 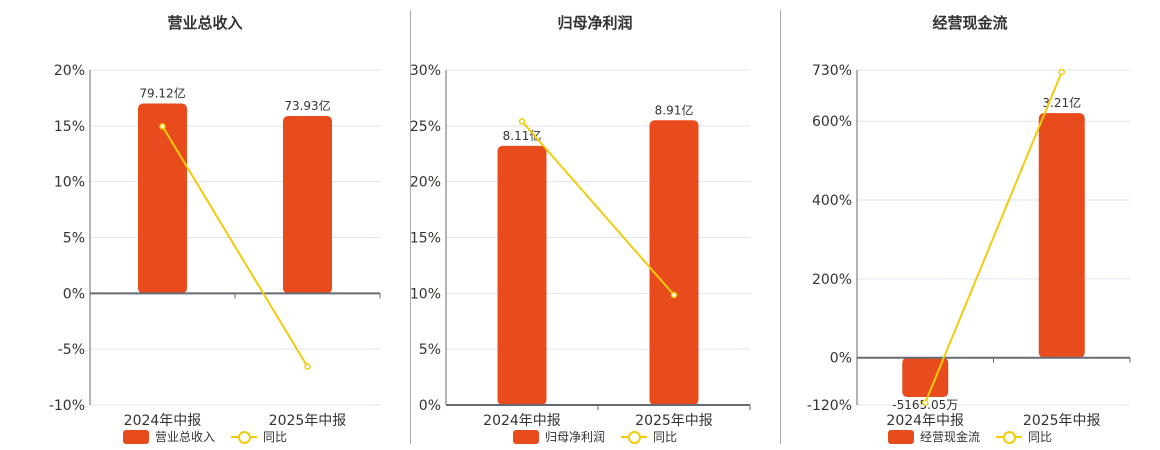 I want to click on y-tick-label: 30%, so click(x=425, y=71).